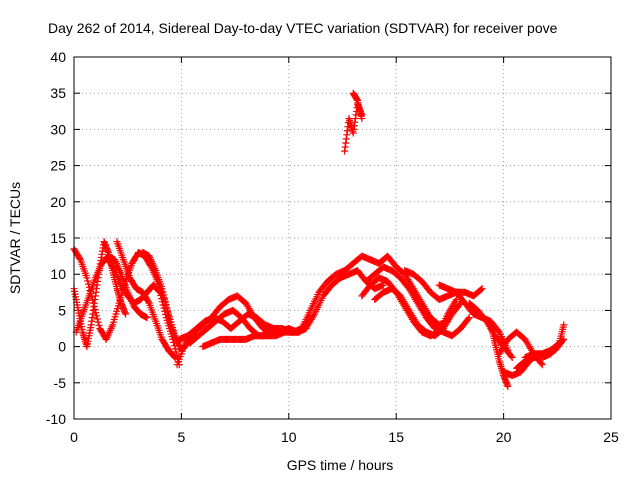 This screenshot has width=640, height=485. Describe the element at coordinates (60, 383) in the screenshot. I see `y-tick-label: -5` at that location.